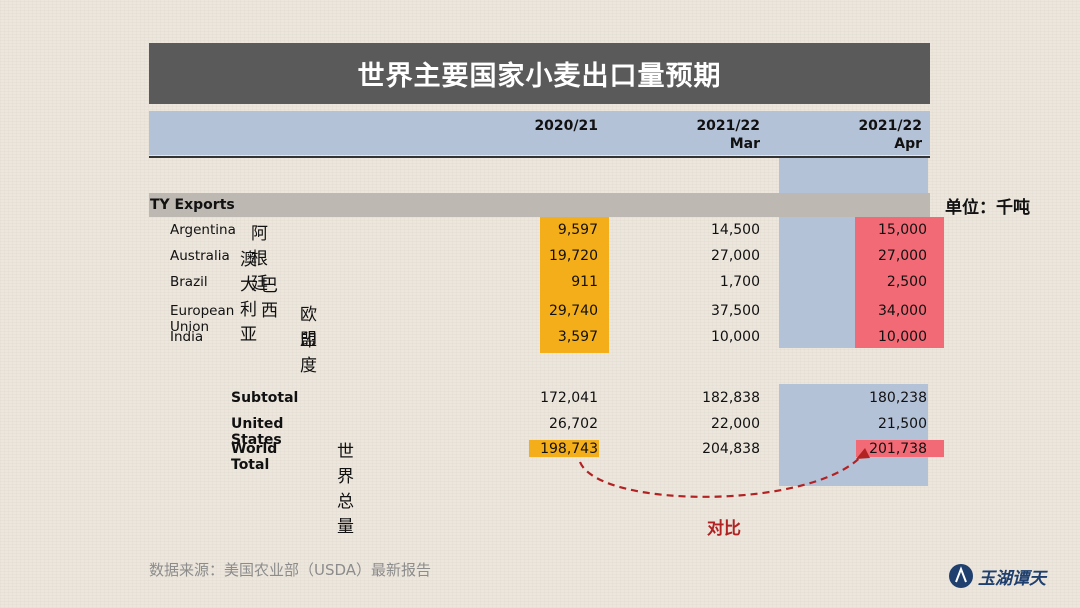 The width and height of the screenshot is (1080, 608). Describe the element at coordinates (569, 449) in the screenshot. I see `cell-value: 198,743` at that location.